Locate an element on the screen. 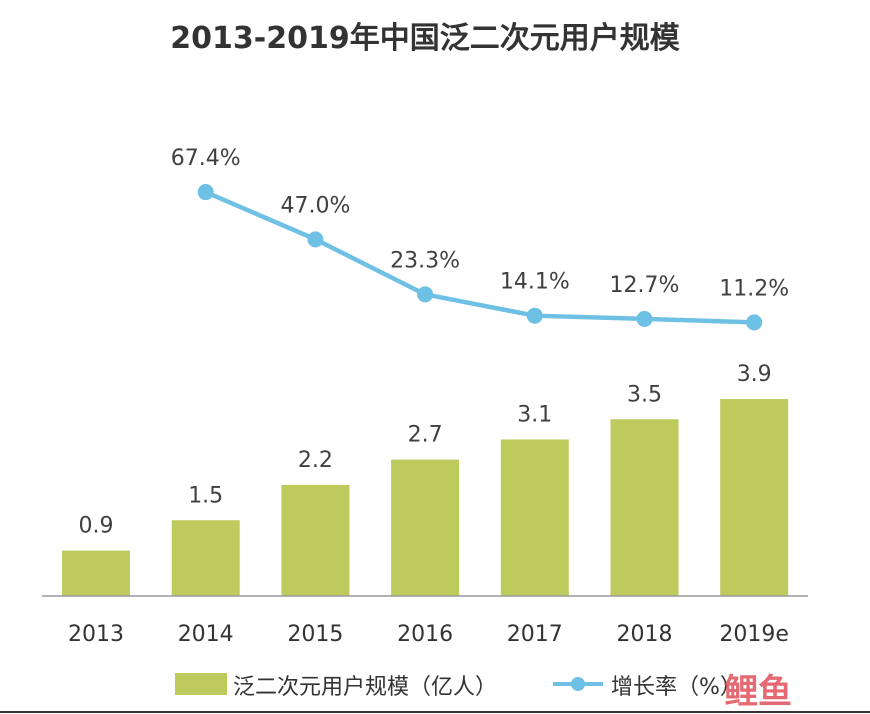  x-axis-ticks: 2013 2014 2015 2016 2017 2018 2019e is located at coordinates (428, 634).